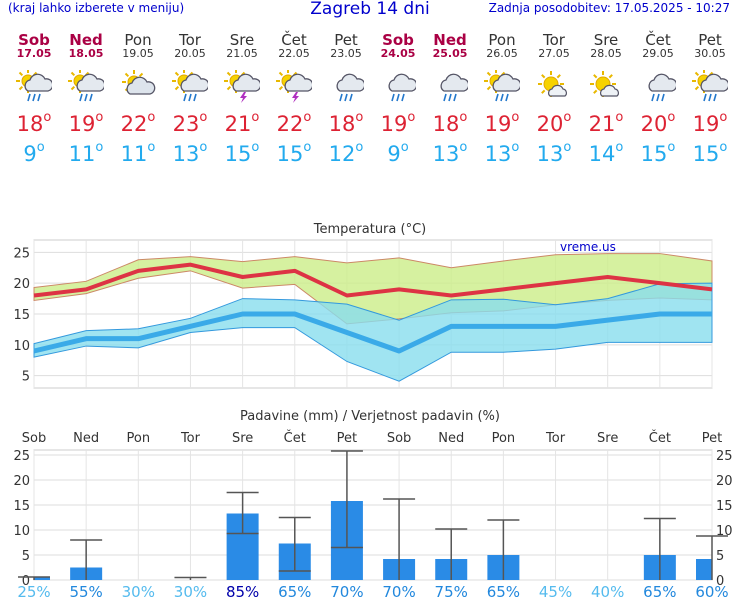 This screenshot has width=740, height=600. Describe the element at coordinates (372, 332) in the screenshot. I see `min-temp-line` at that location.